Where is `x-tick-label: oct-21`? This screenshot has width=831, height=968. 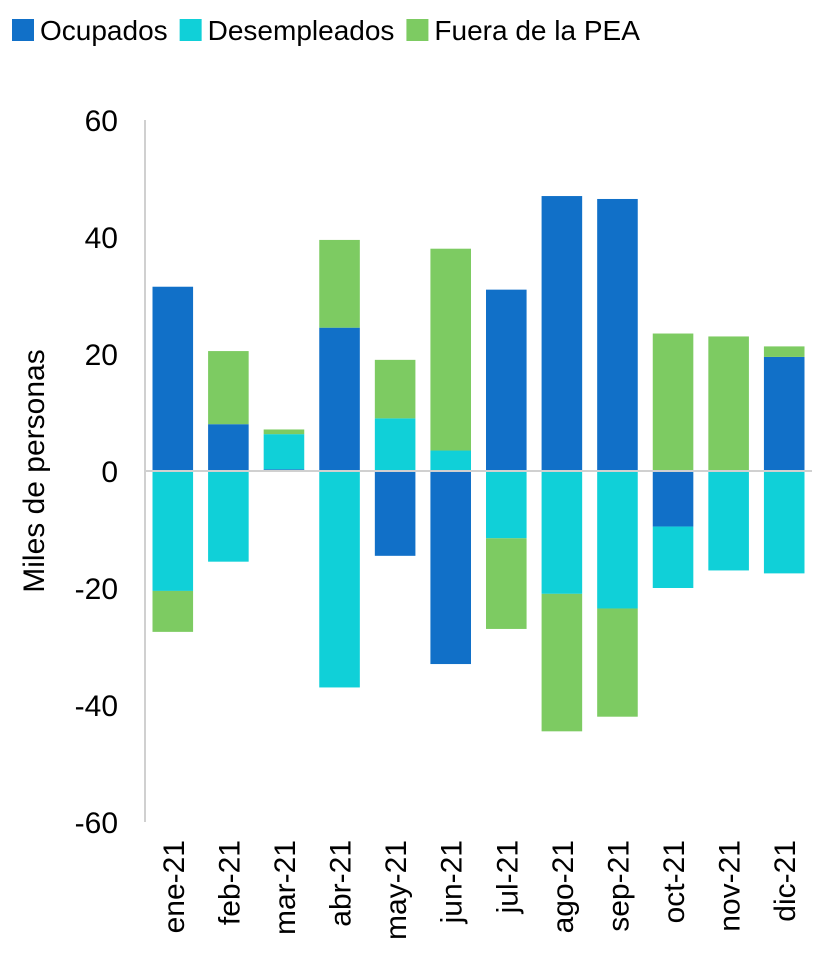
x-tick-label: oct-21 is located at coordinates (674, 881).